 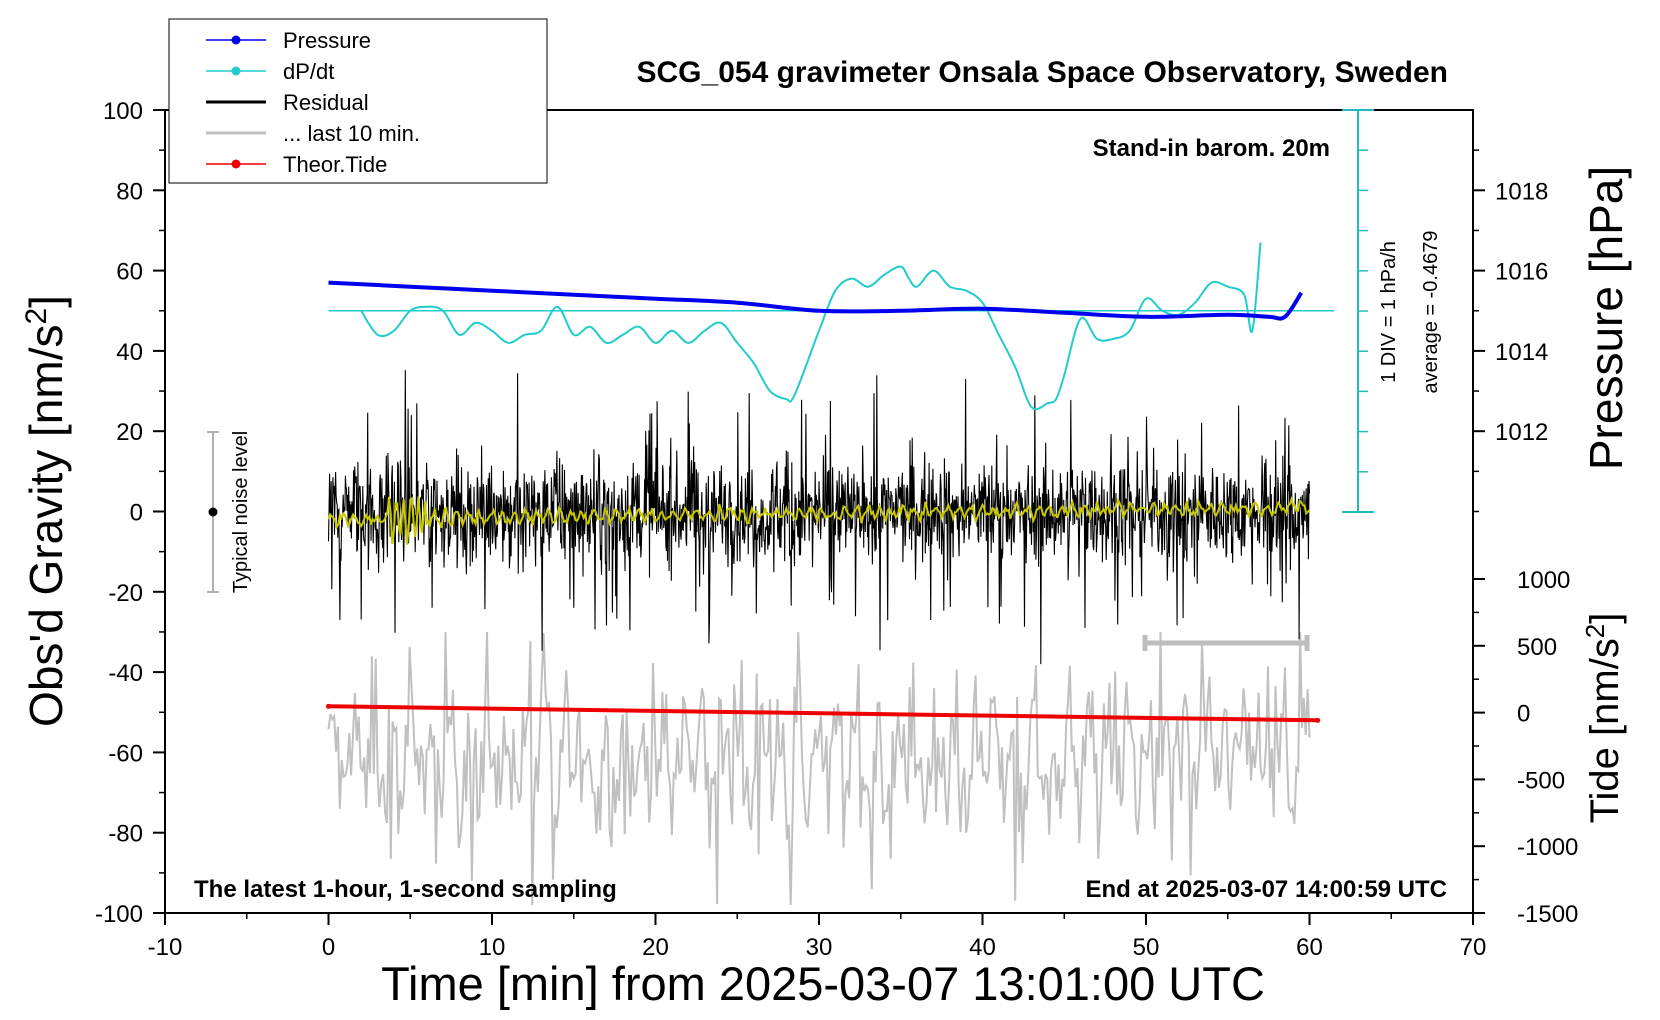 What do you see at coordinates (328, 947) in the screenshot?
I see `x-tick-label: 0` at bounding box center [328, 947].